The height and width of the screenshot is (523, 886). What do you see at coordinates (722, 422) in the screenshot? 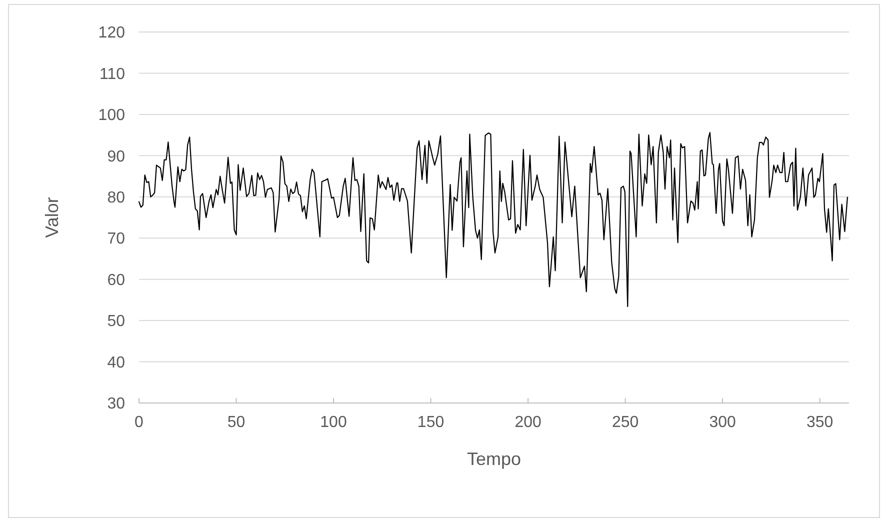
I see `x-tick-label: 300` at bounding box center [722, 422].